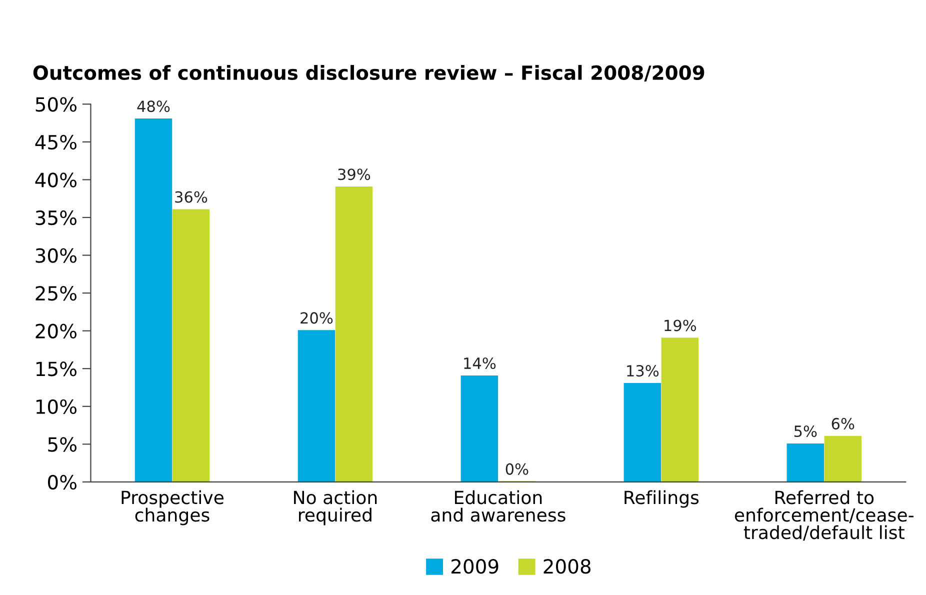 The height and width of the screenshot is (595, 926). I want to click on y-tick-label: 0%, so click(62, 482).